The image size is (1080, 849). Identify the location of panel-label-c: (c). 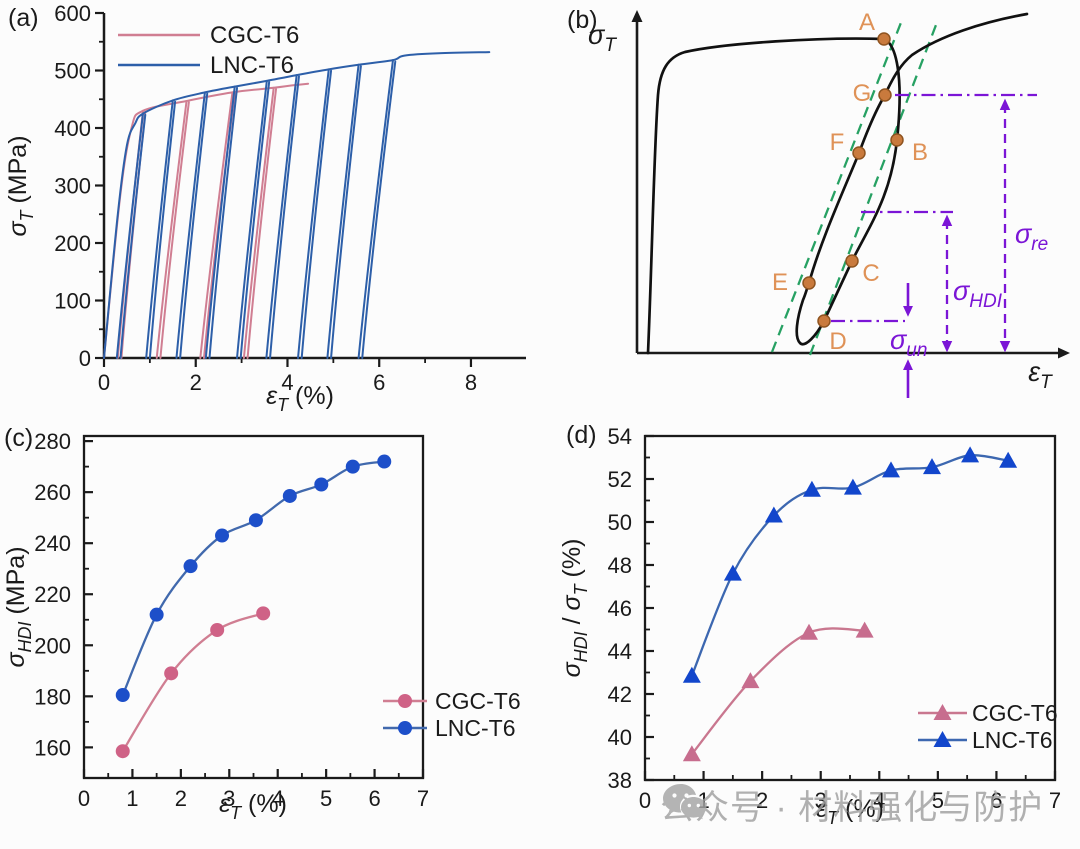
(19, 438).